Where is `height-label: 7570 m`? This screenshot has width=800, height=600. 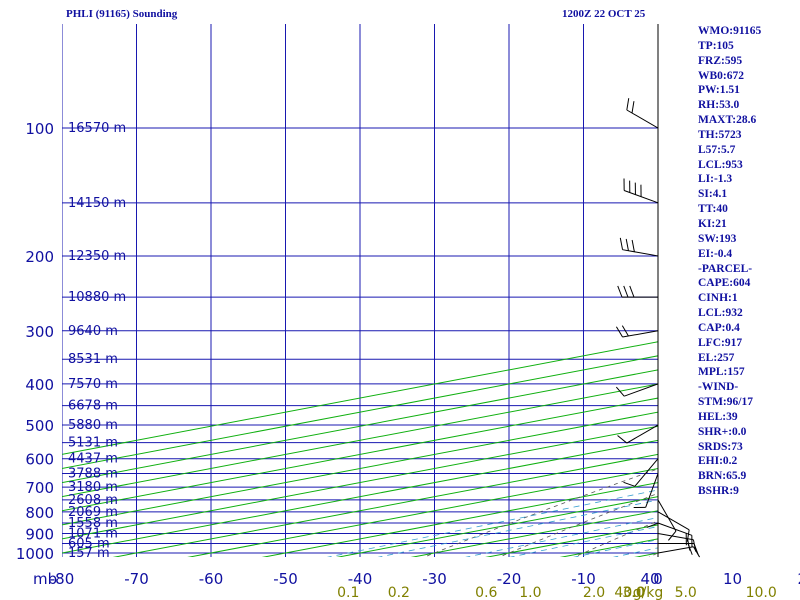
height-label: 7570 m is located at coordinates (93, 384).